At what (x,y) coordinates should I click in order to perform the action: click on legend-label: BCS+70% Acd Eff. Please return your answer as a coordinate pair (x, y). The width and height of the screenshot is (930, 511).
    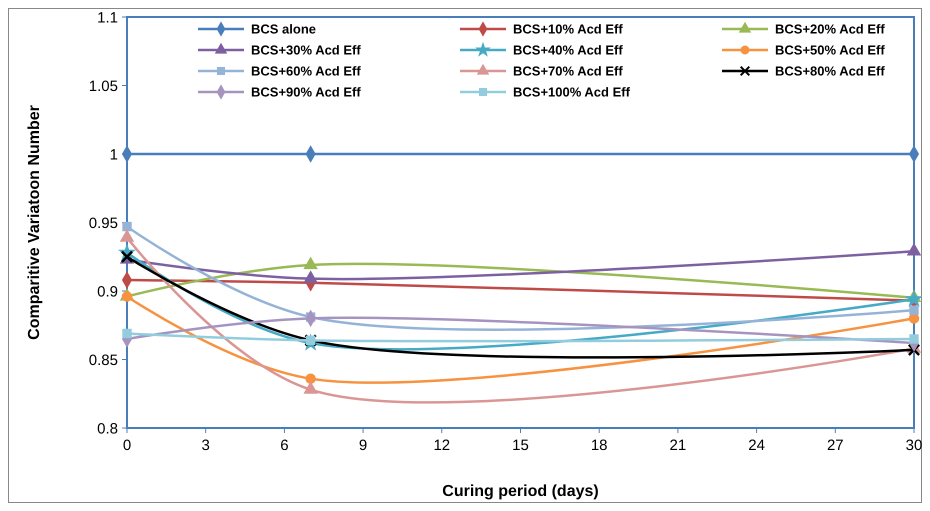
    Looking at the image, I should click on (568, 71).